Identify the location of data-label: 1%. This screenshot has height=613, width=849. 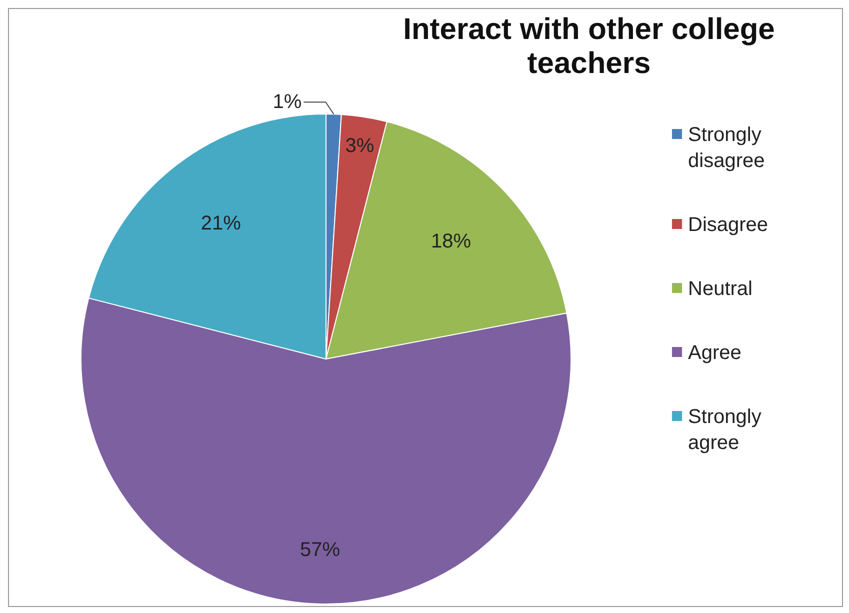
(287, 102).